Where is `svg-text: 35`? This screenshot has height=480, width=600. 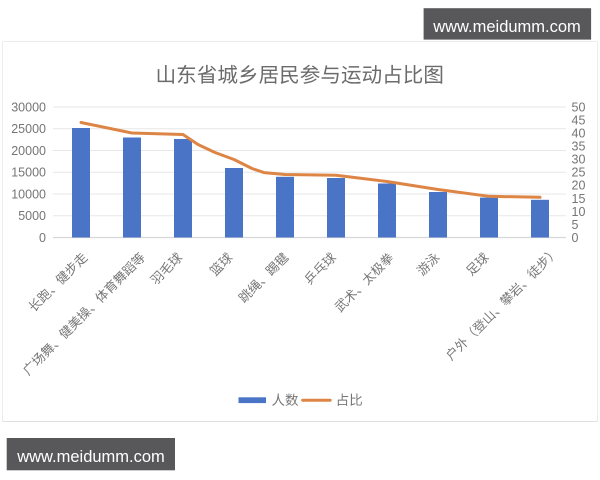
svg-text: 35 is located at coordinates (579, 147).